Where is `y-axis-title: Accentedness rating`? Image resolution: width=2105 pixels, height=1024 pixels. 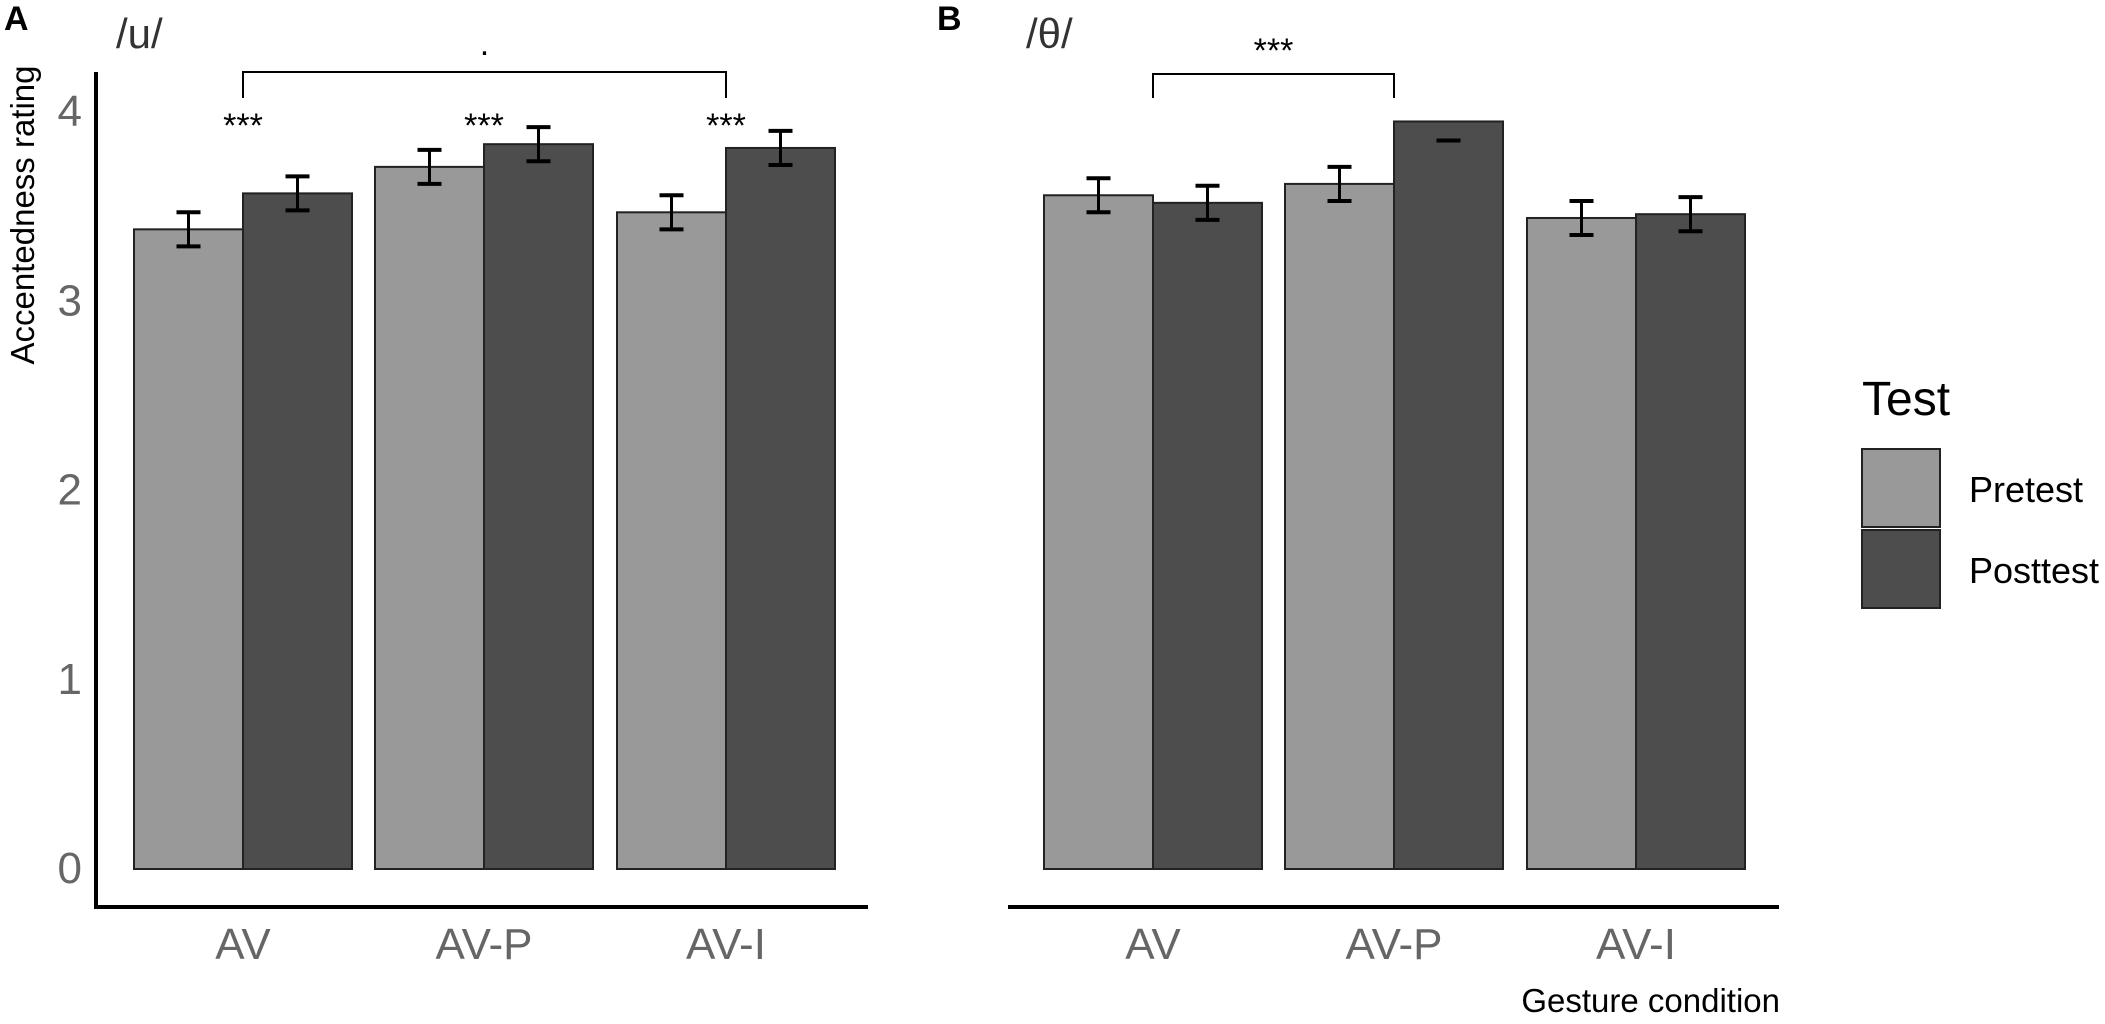 y-axis-title: Accentedness rating is located at coordinates (22, 214).